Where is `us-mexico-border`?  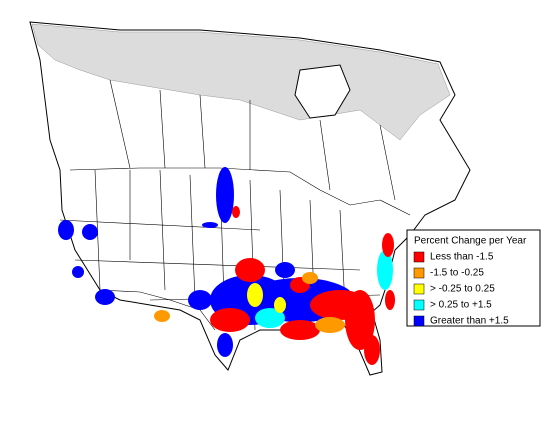
us-mexico-border is located at coordinates (157, 310).